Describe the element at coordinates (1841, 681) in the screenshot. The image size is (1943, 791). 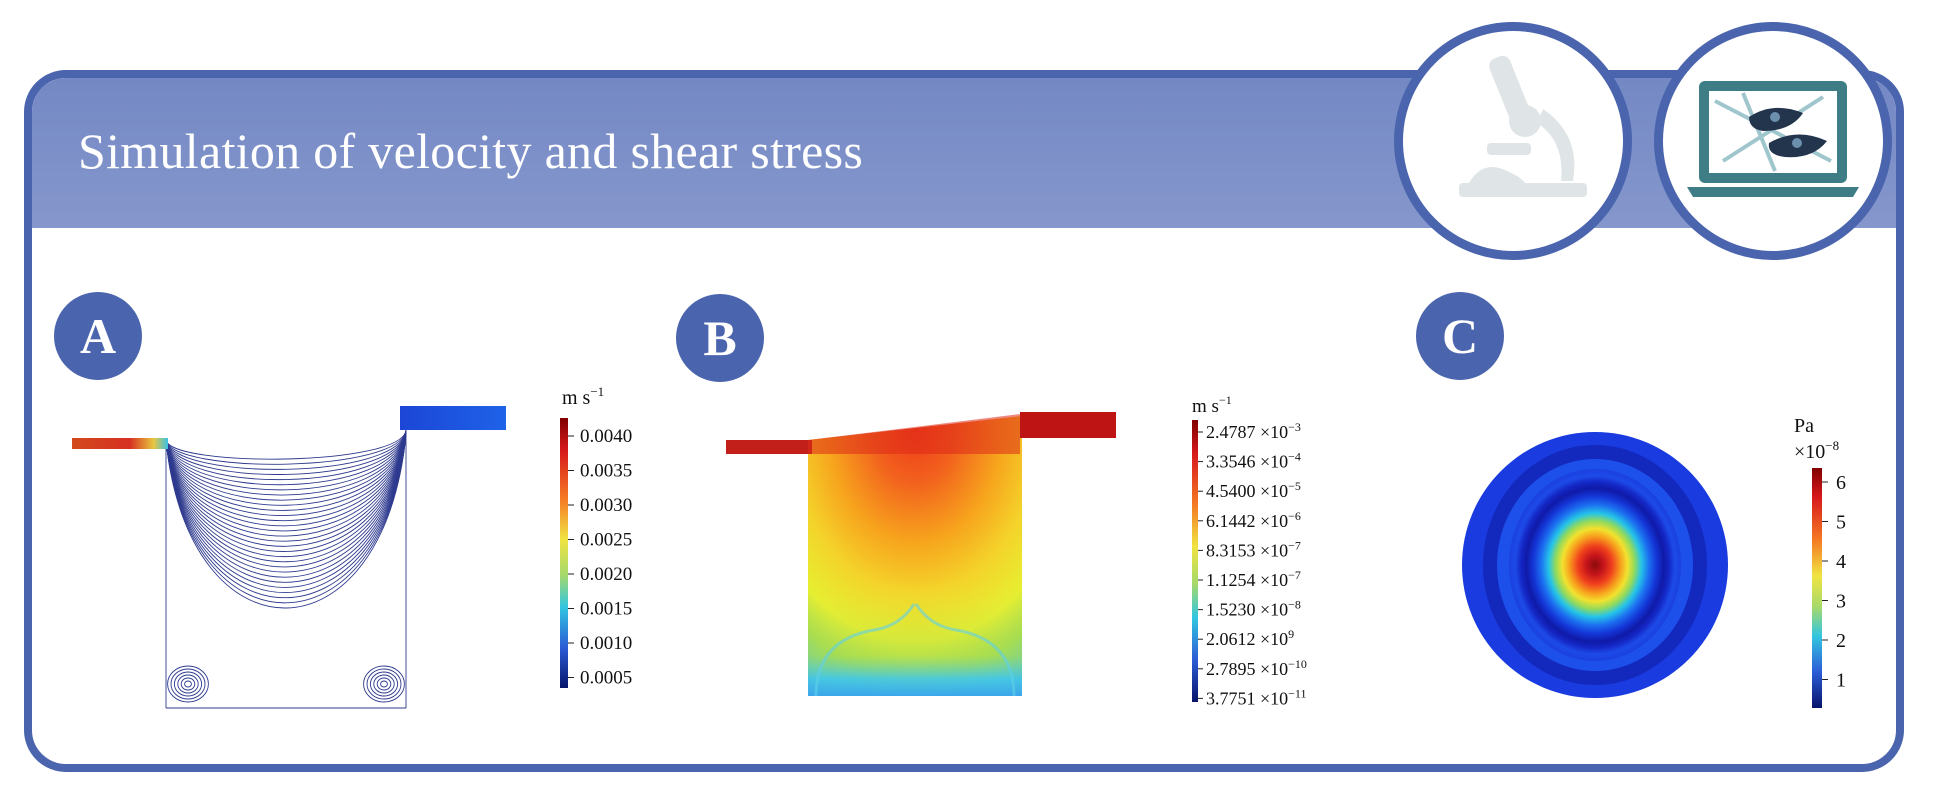
I see `colorbar-tick-label: 1` at that location.